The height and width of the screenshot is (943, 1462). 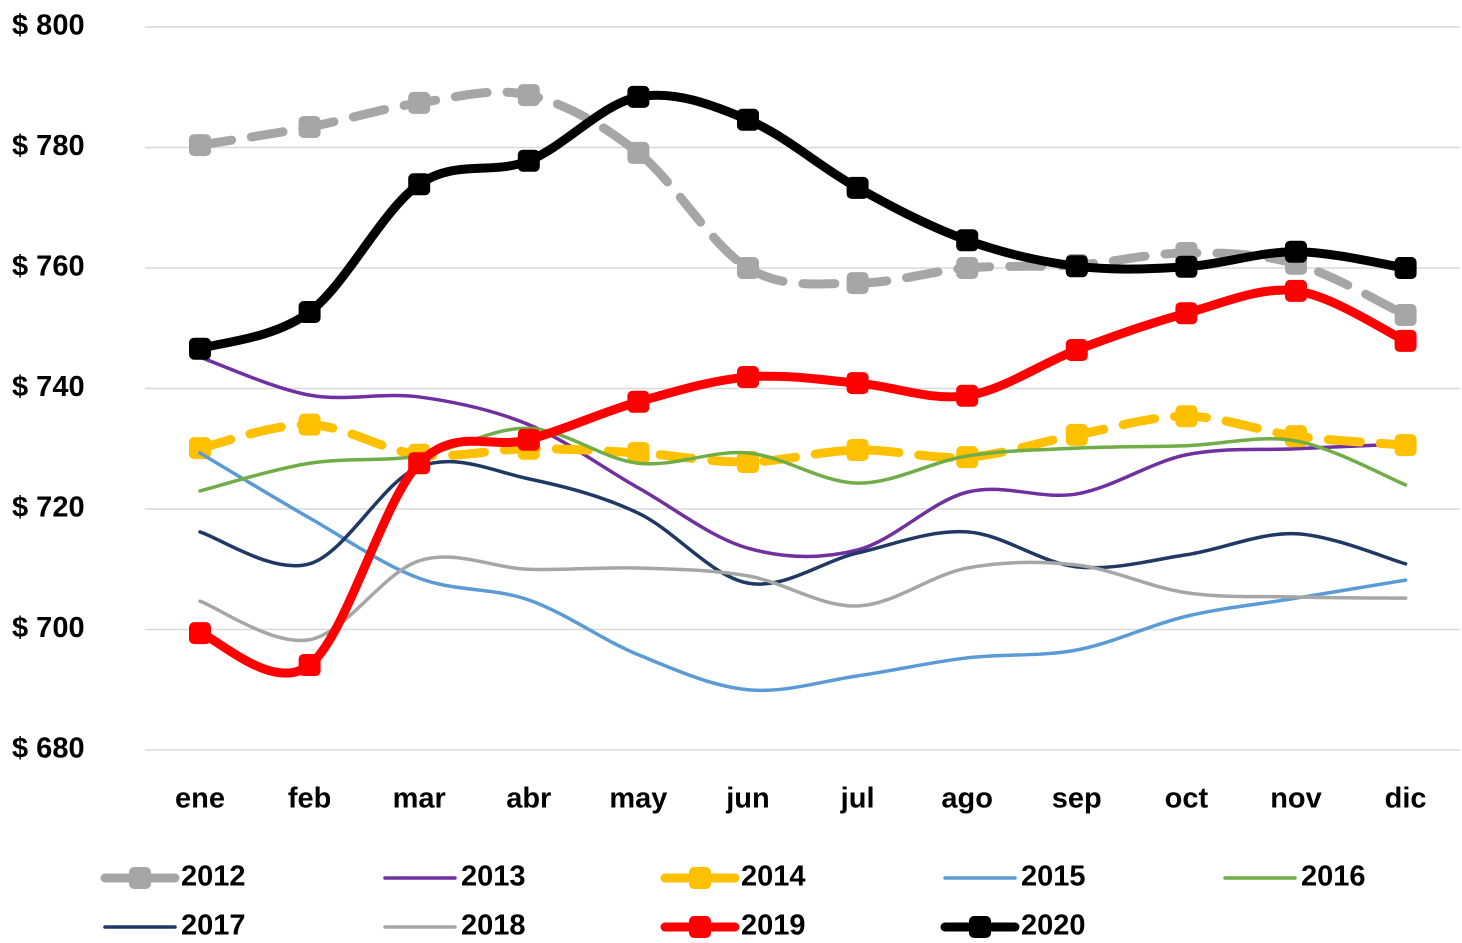 I want to click on x-tick-label: sep, so click(x=1077, y=799).